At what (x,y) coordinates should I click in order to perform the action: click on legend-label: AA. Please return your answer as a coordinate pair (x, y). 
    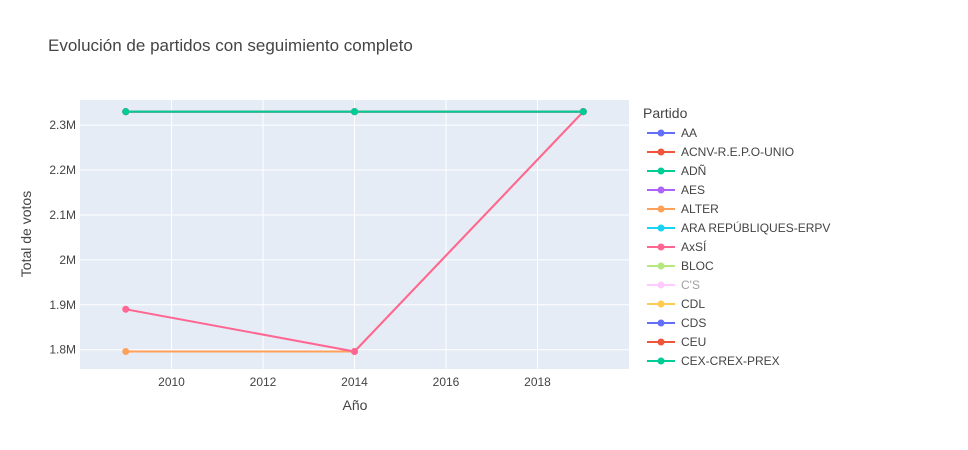
    Looking at the image, I should click on (689, 133).